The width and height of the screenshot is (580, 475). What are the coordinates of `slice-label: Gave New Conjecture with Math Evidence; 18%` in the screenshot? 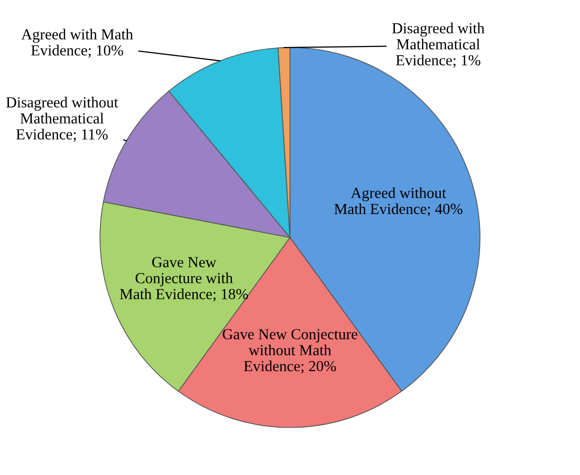 It's located at (184, 279).